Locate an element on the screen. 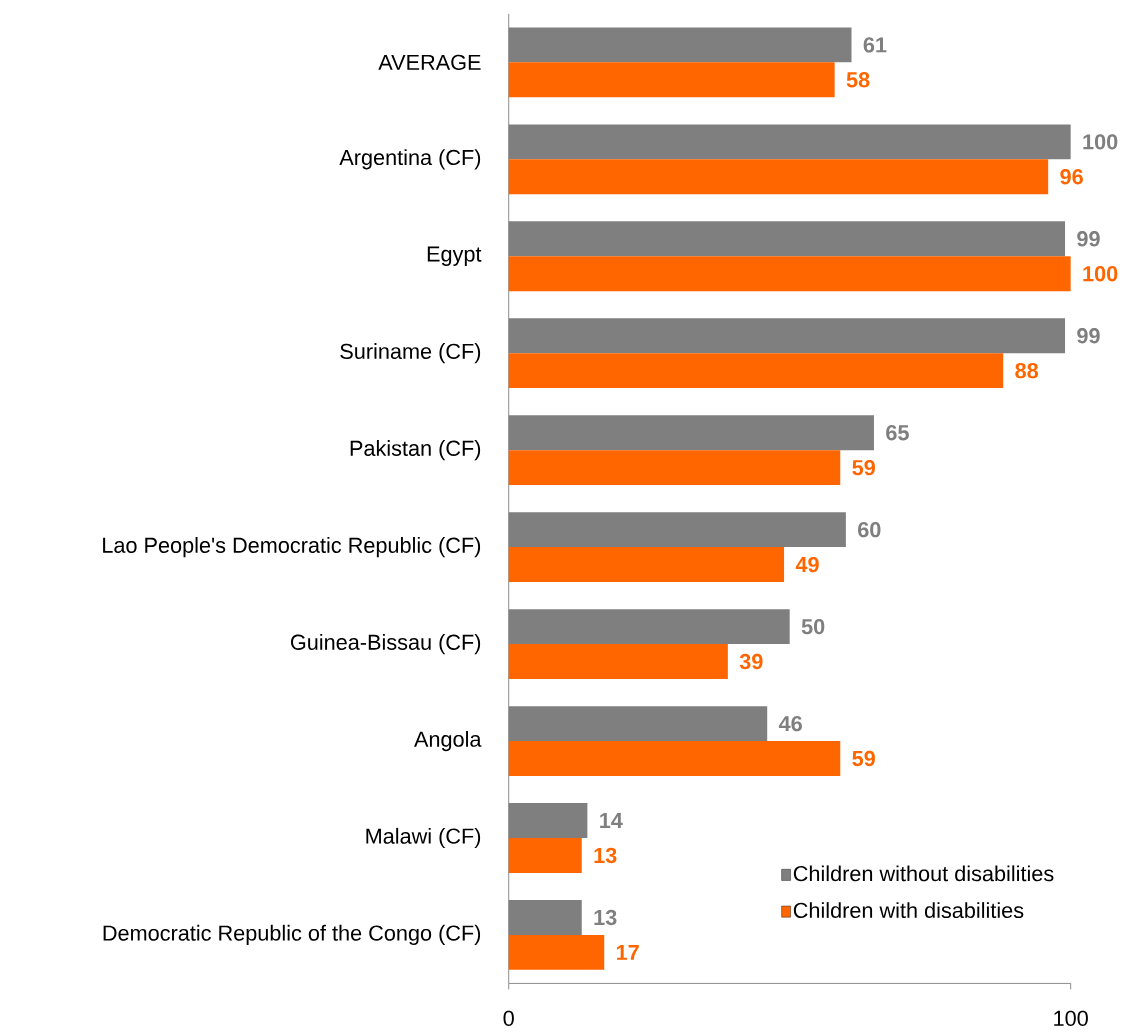 Image resolution: width=1132 pixels, height=1033 pixels. y-tick-label: Democratic Republic of the Congo (CF) is located at coordinates (292, 934).